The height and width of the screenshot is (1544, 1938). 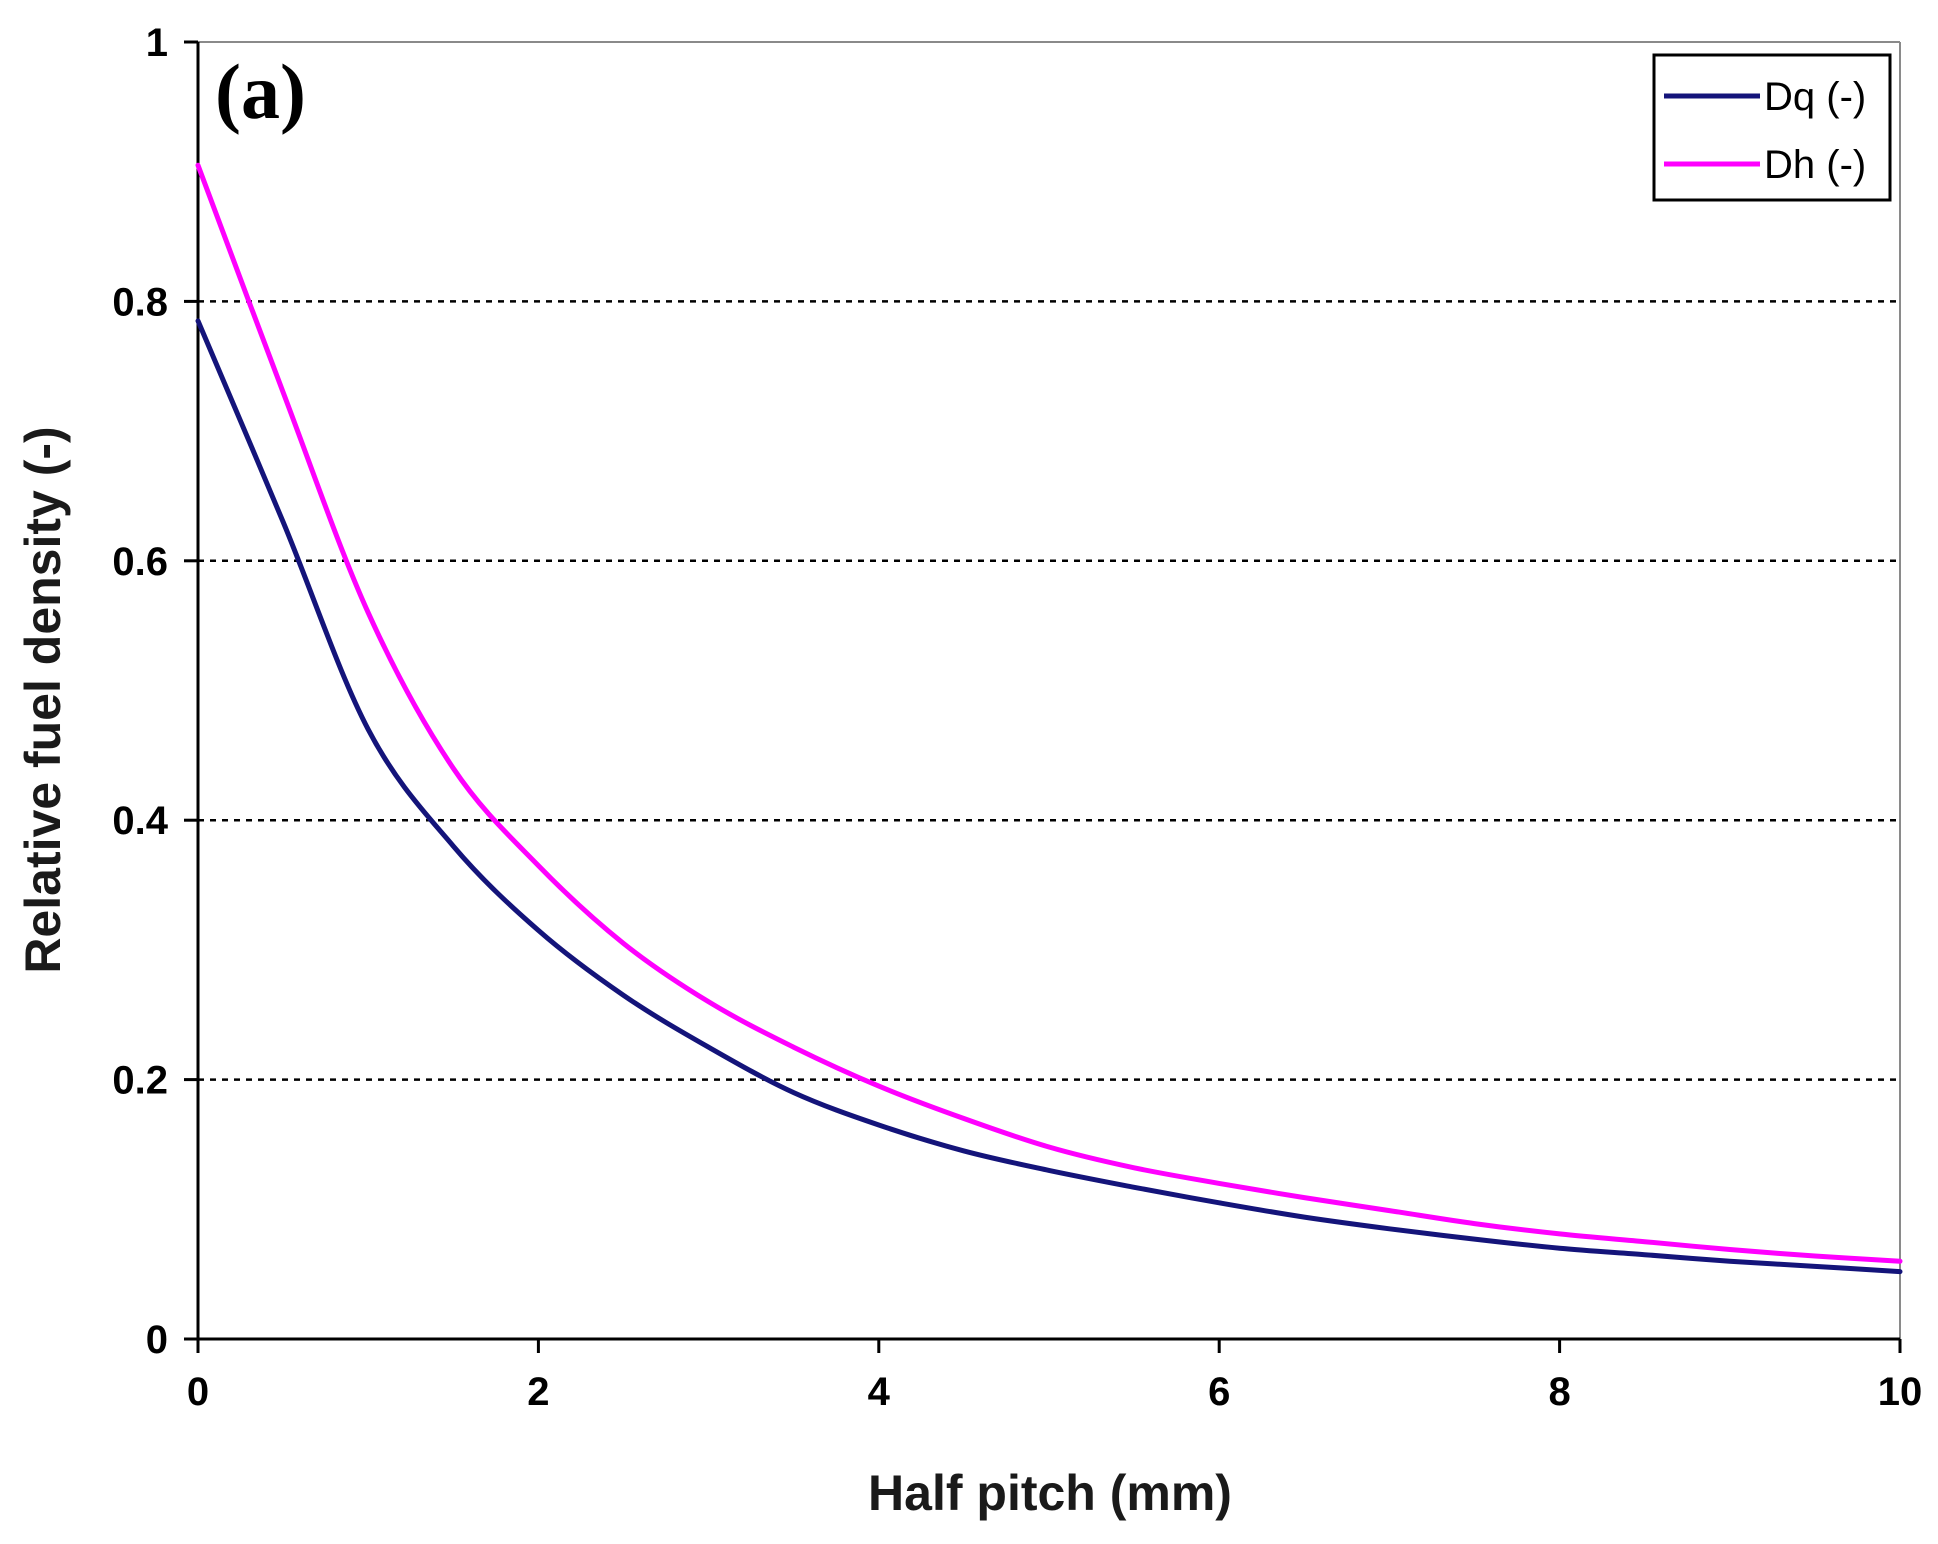 I want to click on y-tick-label: 0.8, so click(x=140, y=302).